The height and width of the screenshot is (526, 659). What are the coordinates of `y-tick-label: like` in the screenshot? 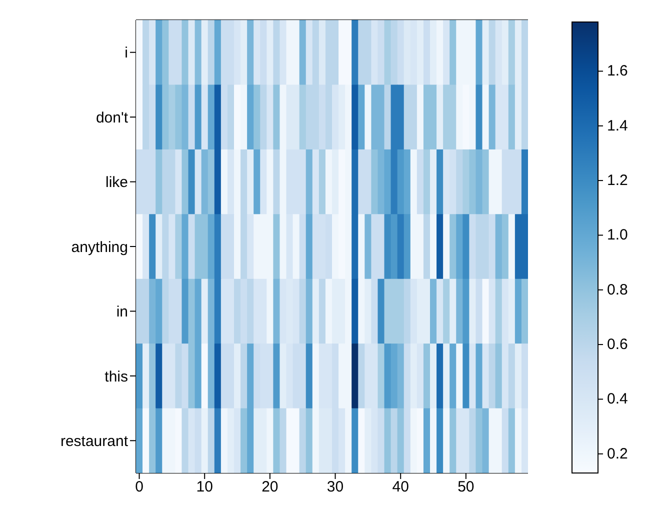 It's located at (116, 183).